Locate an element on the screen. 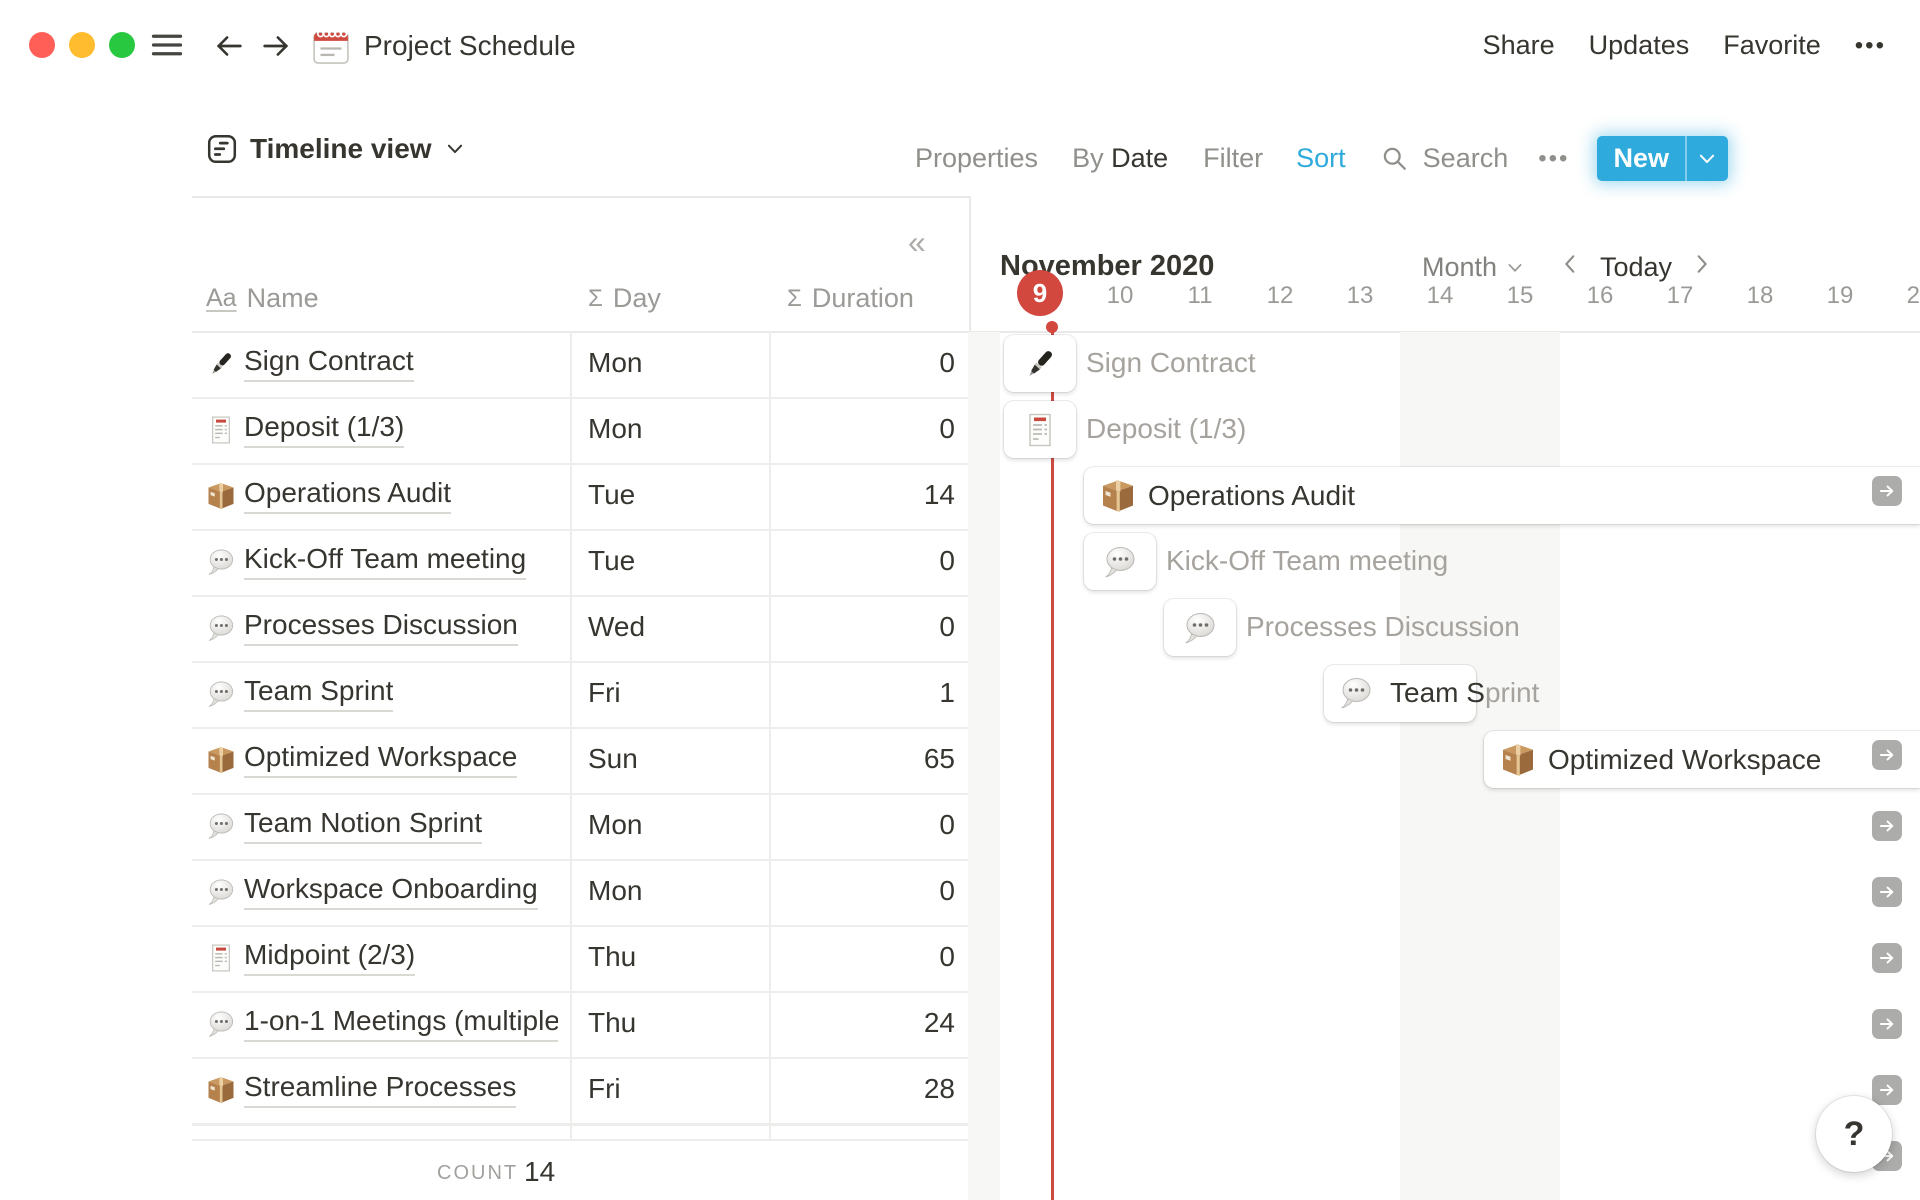  duration-cell: 1 is located at coordinates (947, 692).